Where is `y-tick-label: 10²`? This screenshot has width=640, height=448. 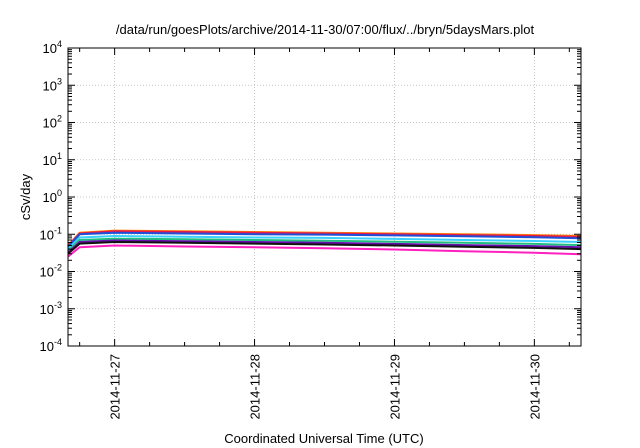 y-tick-label: 10² is located at coordinates (52, 122).